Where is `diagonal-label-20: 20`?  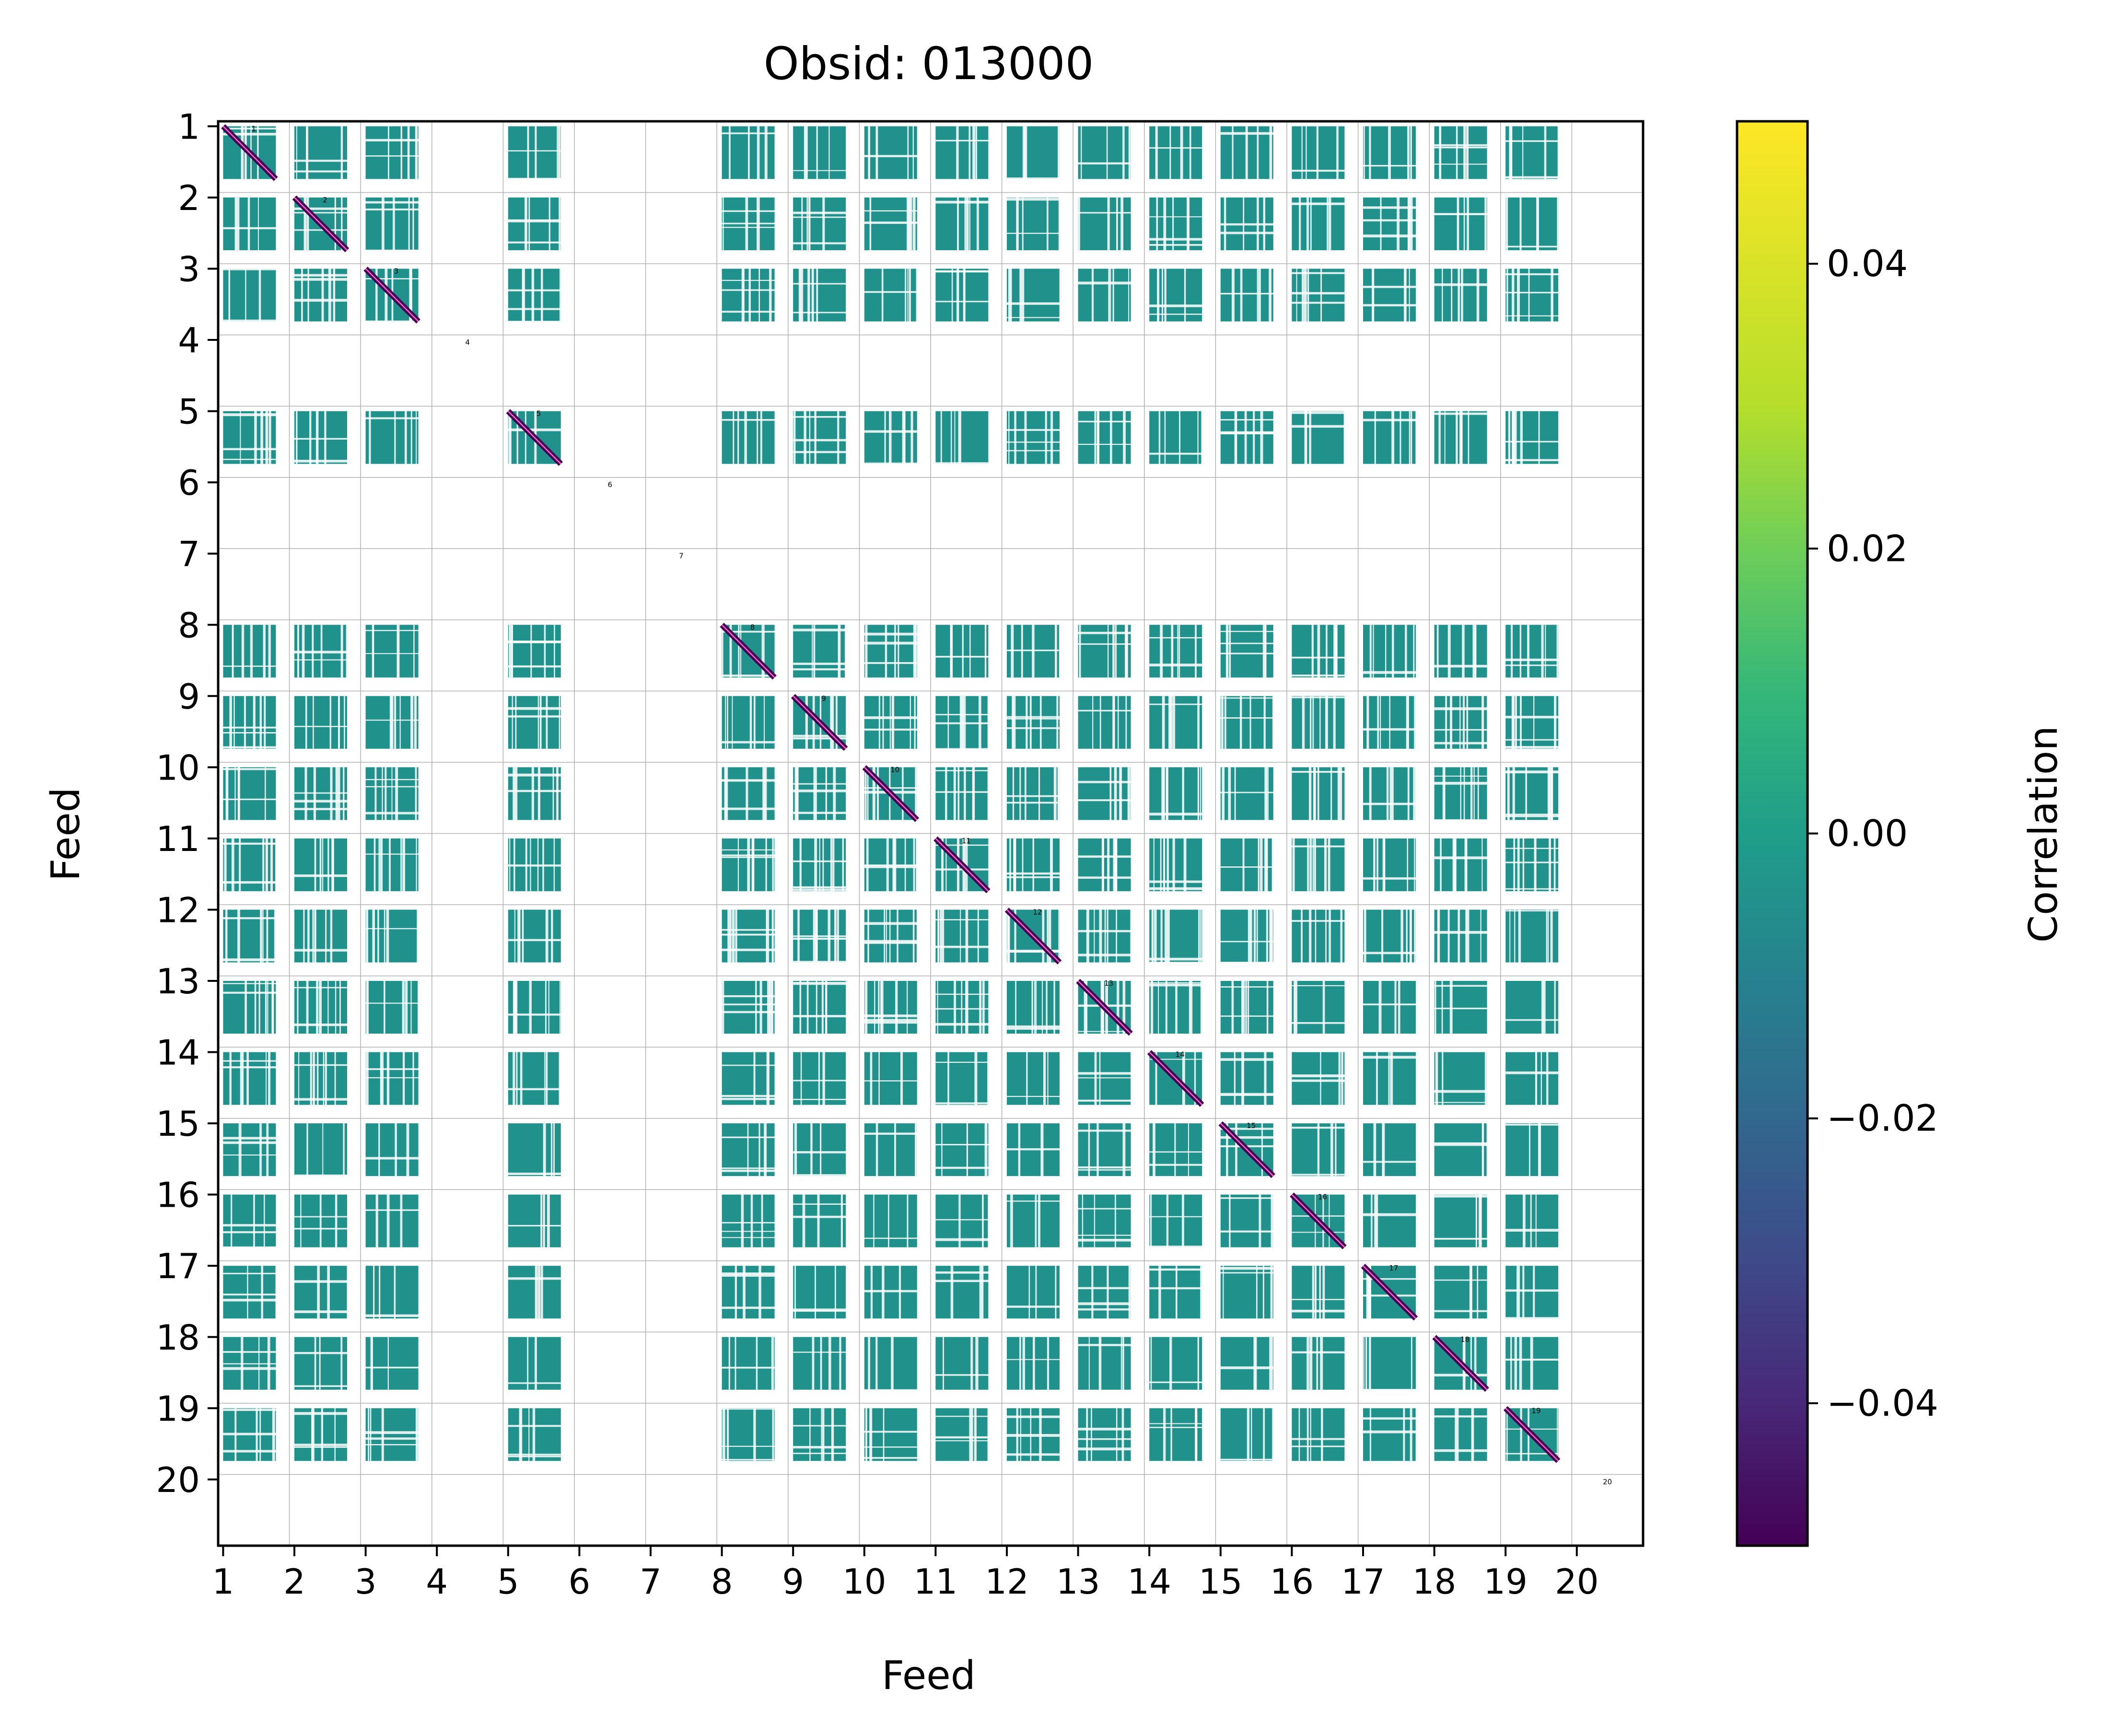
diagonal-label-20: 20 is located at coordinates (1607, 1482).